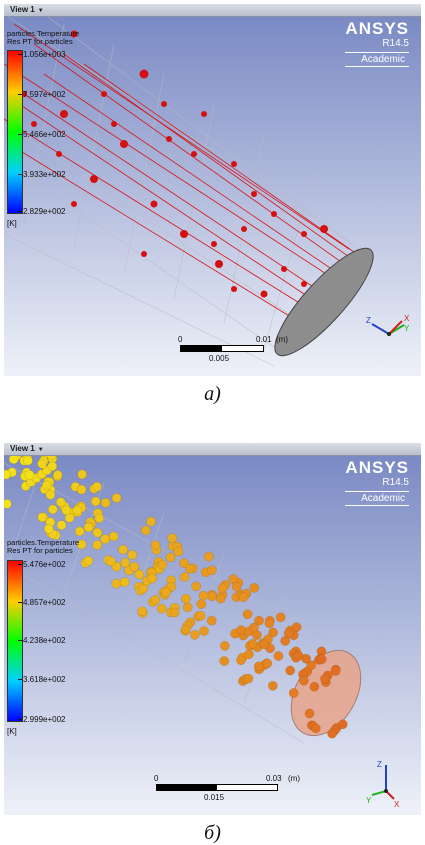 The width and height of the screenshot is (425, 845). What do you see at coordinates (43, 542) in the screenshot?
I see `legend-title: particles.Temperature` at bounding box center [43, 542].